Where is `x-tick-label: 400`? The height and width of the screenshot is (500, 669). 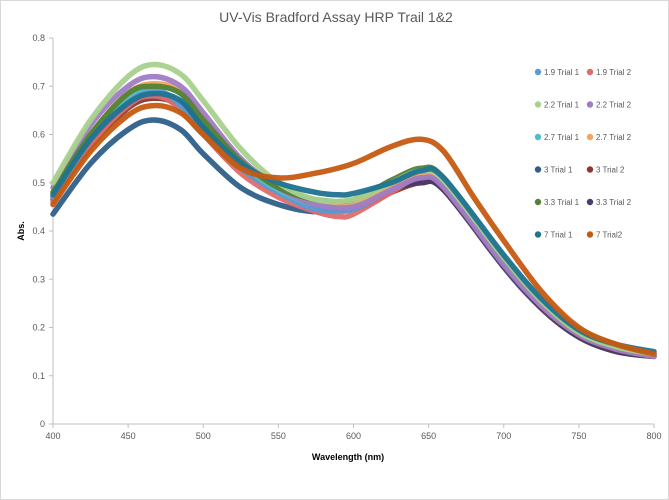 x-tick-label: 400 is located at coordinates (52, 436).